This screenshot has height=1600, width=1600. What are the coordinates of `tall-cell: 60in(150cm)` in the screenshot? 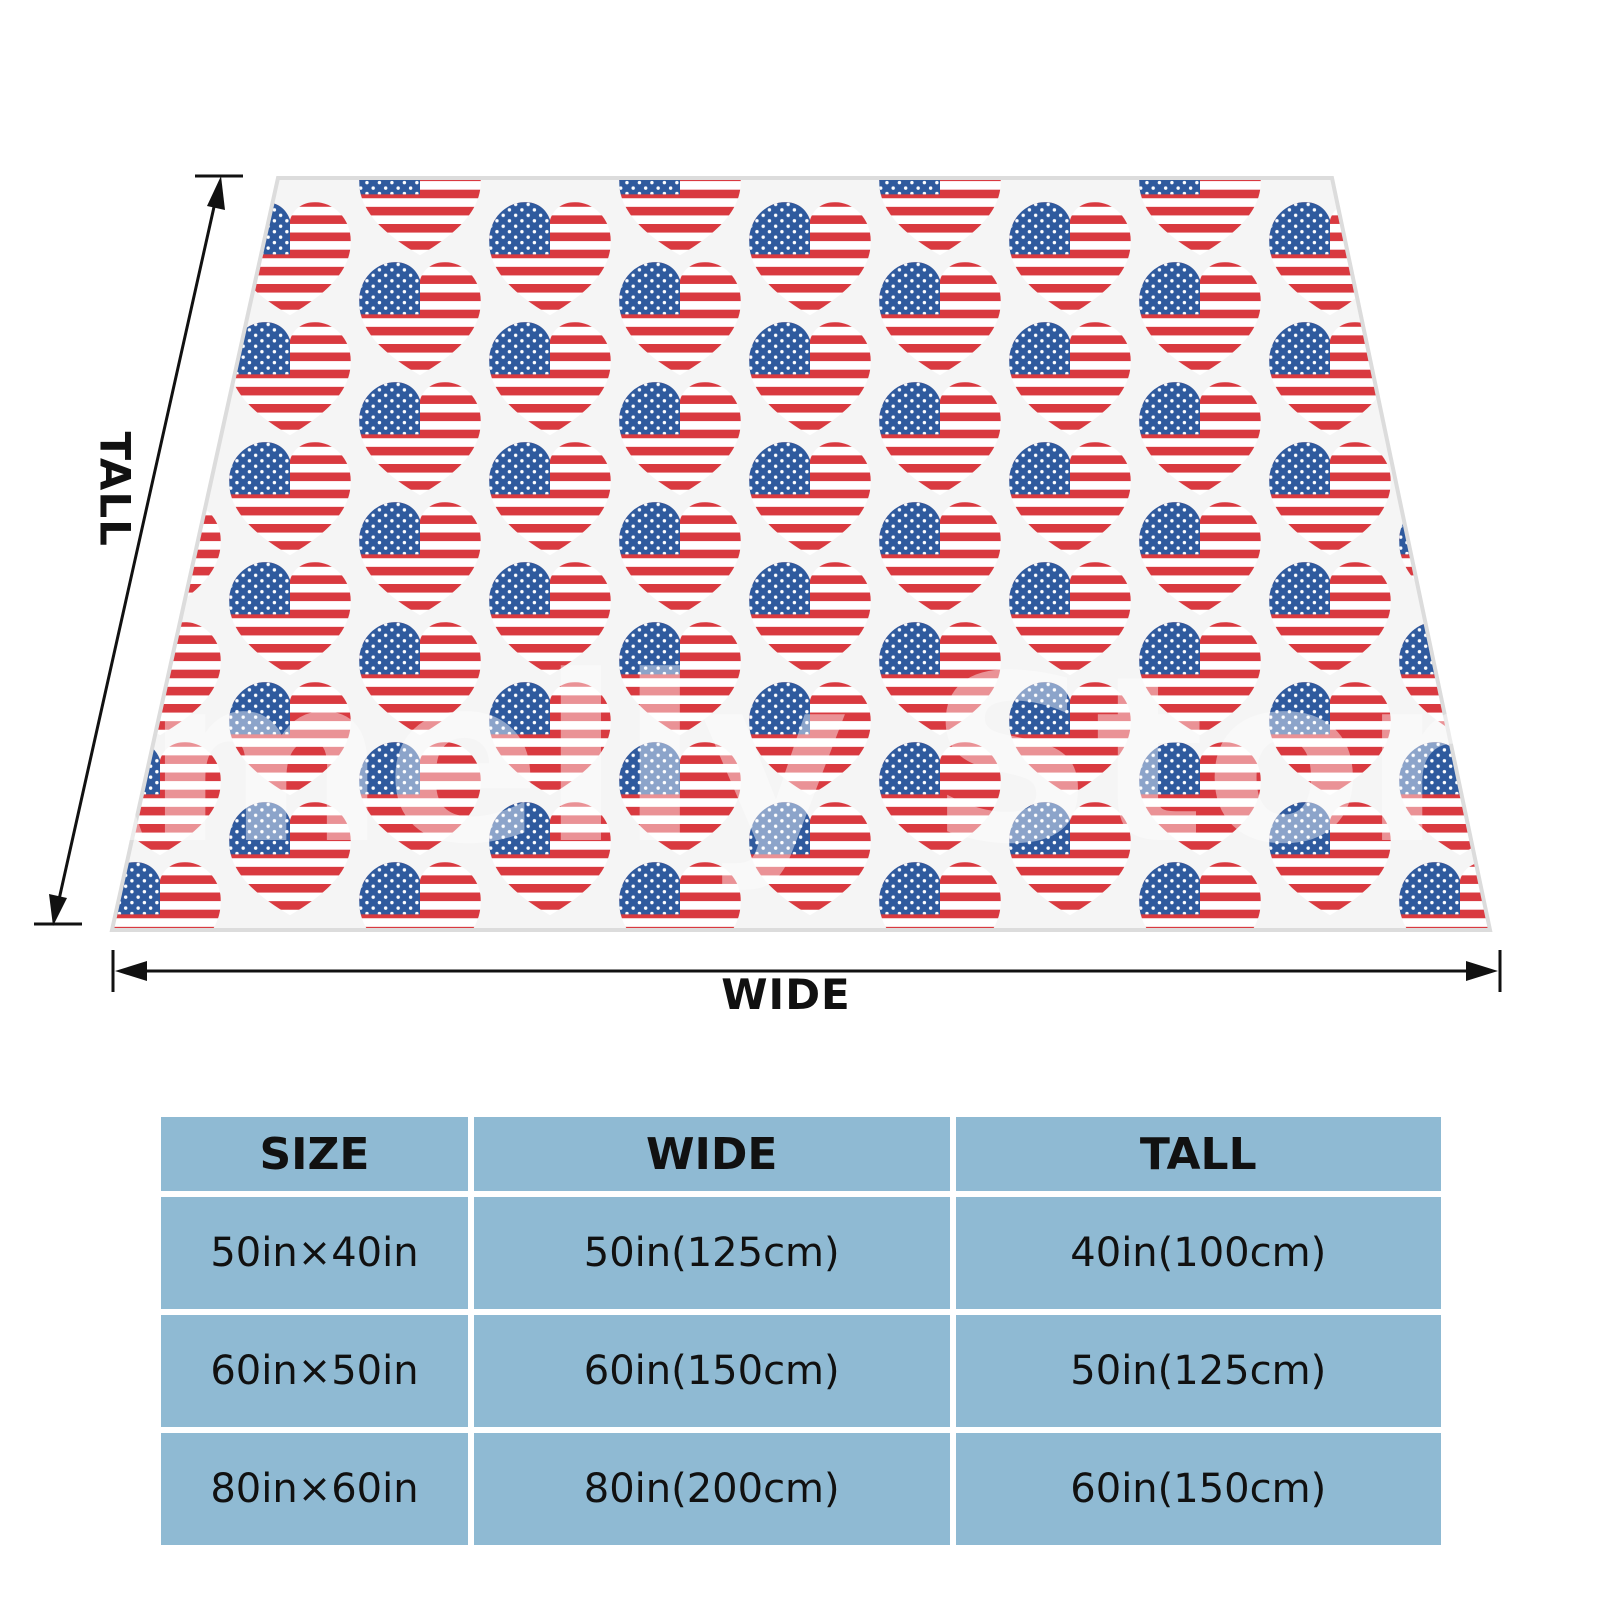 It's located at (1198, 1489).